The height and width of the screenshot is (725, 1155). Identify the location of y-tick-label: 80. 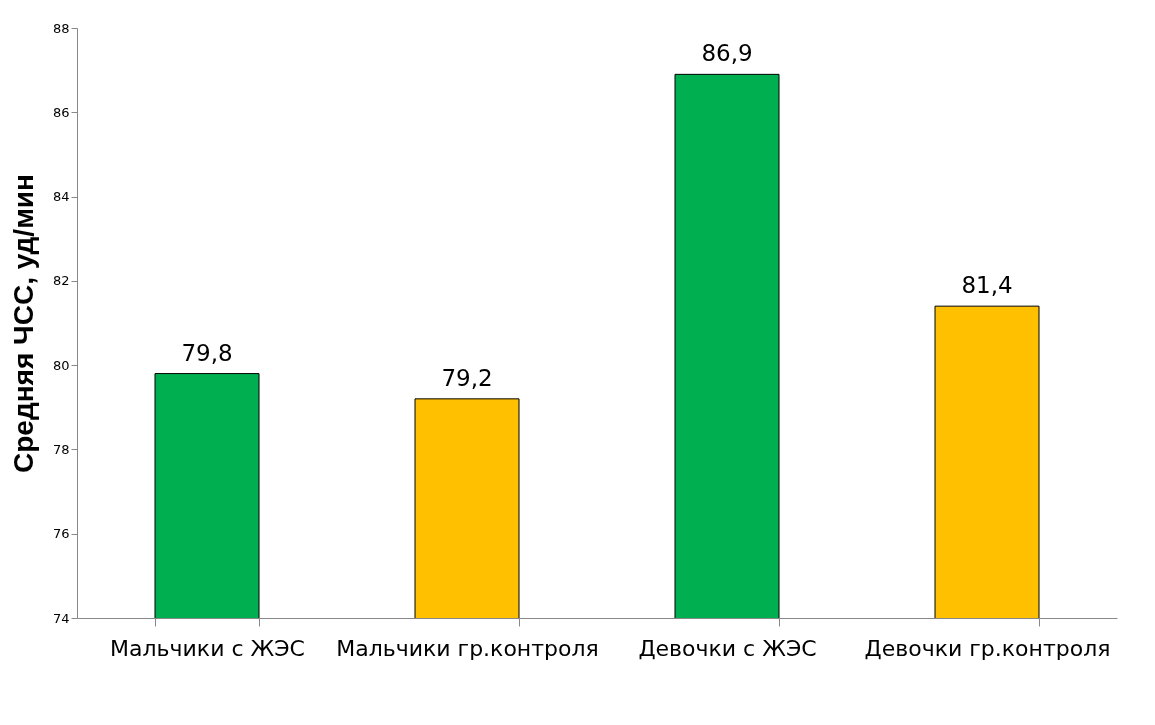
(61, 365).